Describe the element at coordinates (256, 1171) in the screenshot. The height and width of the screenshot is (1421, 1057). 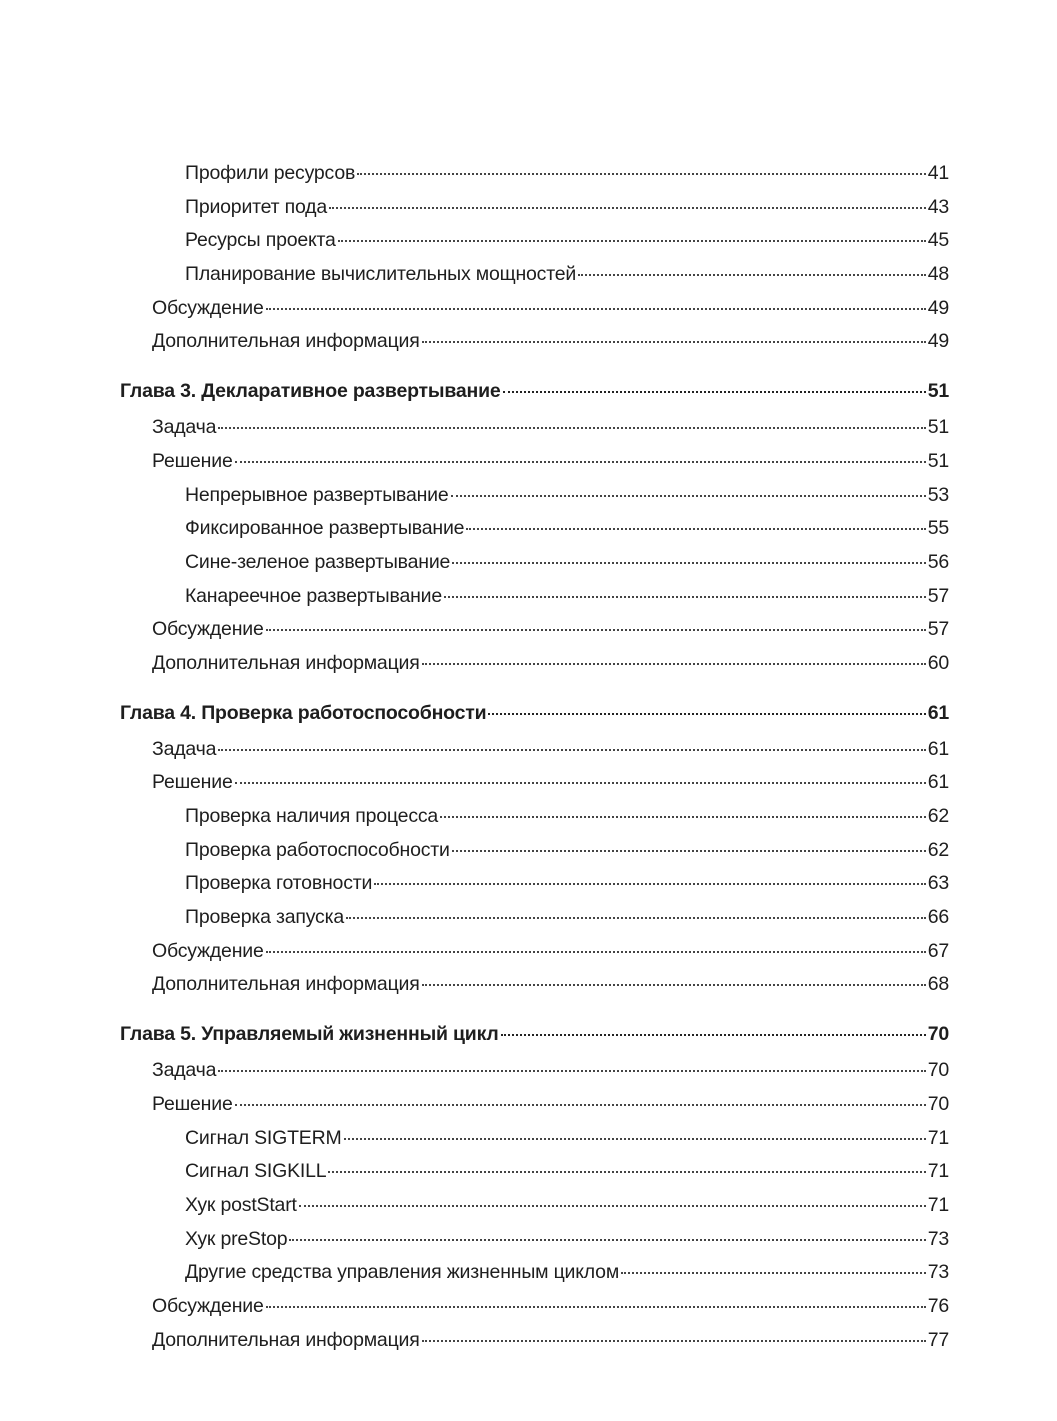
I see `toc-entry-title: Сигнал SIGKILL` at that location.